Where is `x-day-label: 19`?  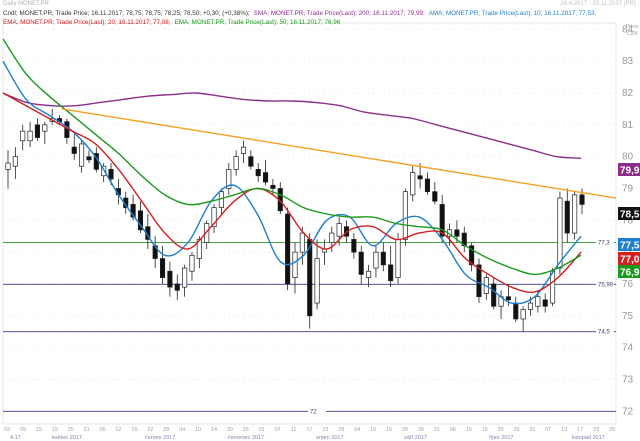 x-day-label: 19 is located at coordinates (55, 430).